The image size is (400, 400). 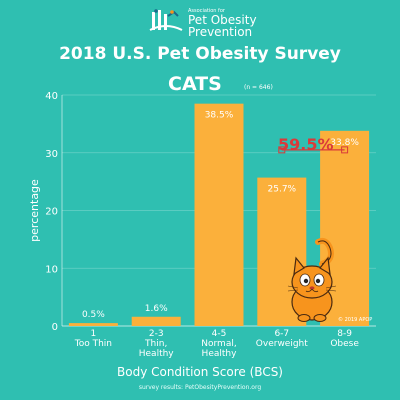 I want to click on y-tick-label: 10, so click(x=51, y=269).